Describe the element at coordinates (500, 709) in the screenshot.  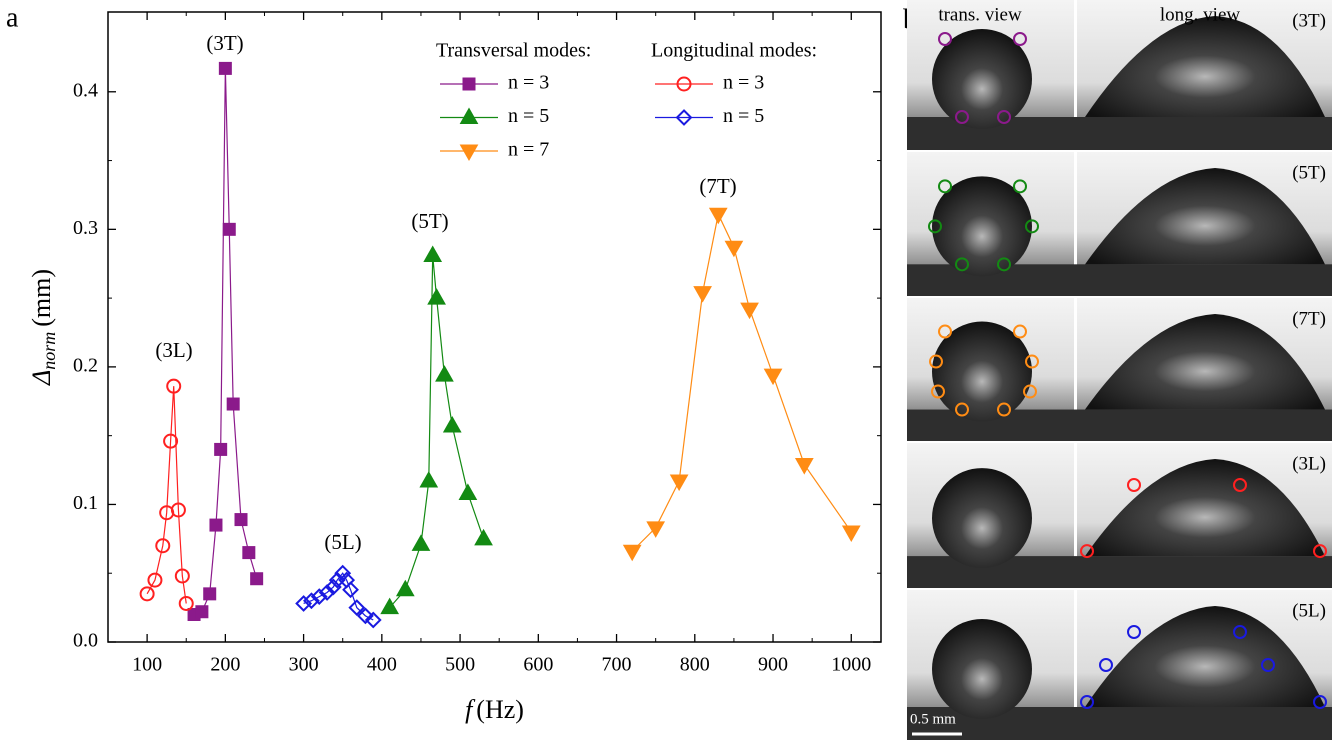
I see `x-axis-unit: (Hz)` at that location.